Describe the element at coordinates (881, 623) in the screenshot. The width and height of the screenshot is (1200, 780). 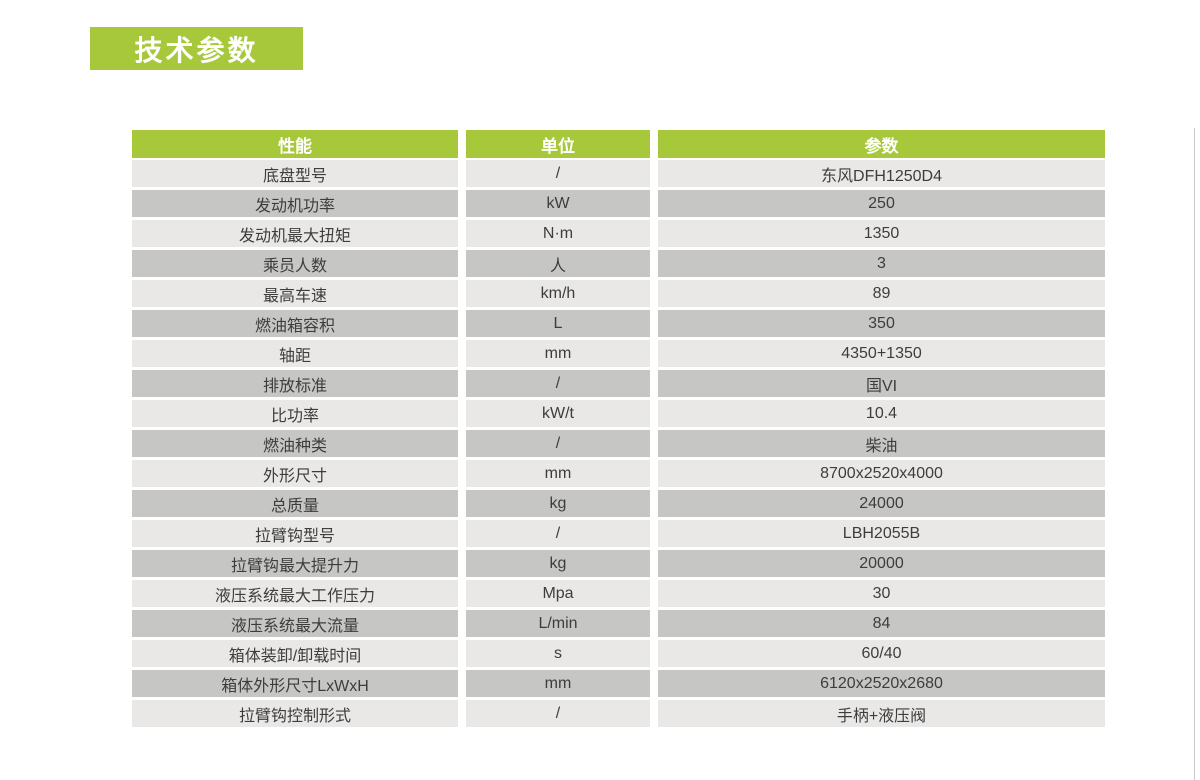
I see `spec-value-cell: 84` at that location.